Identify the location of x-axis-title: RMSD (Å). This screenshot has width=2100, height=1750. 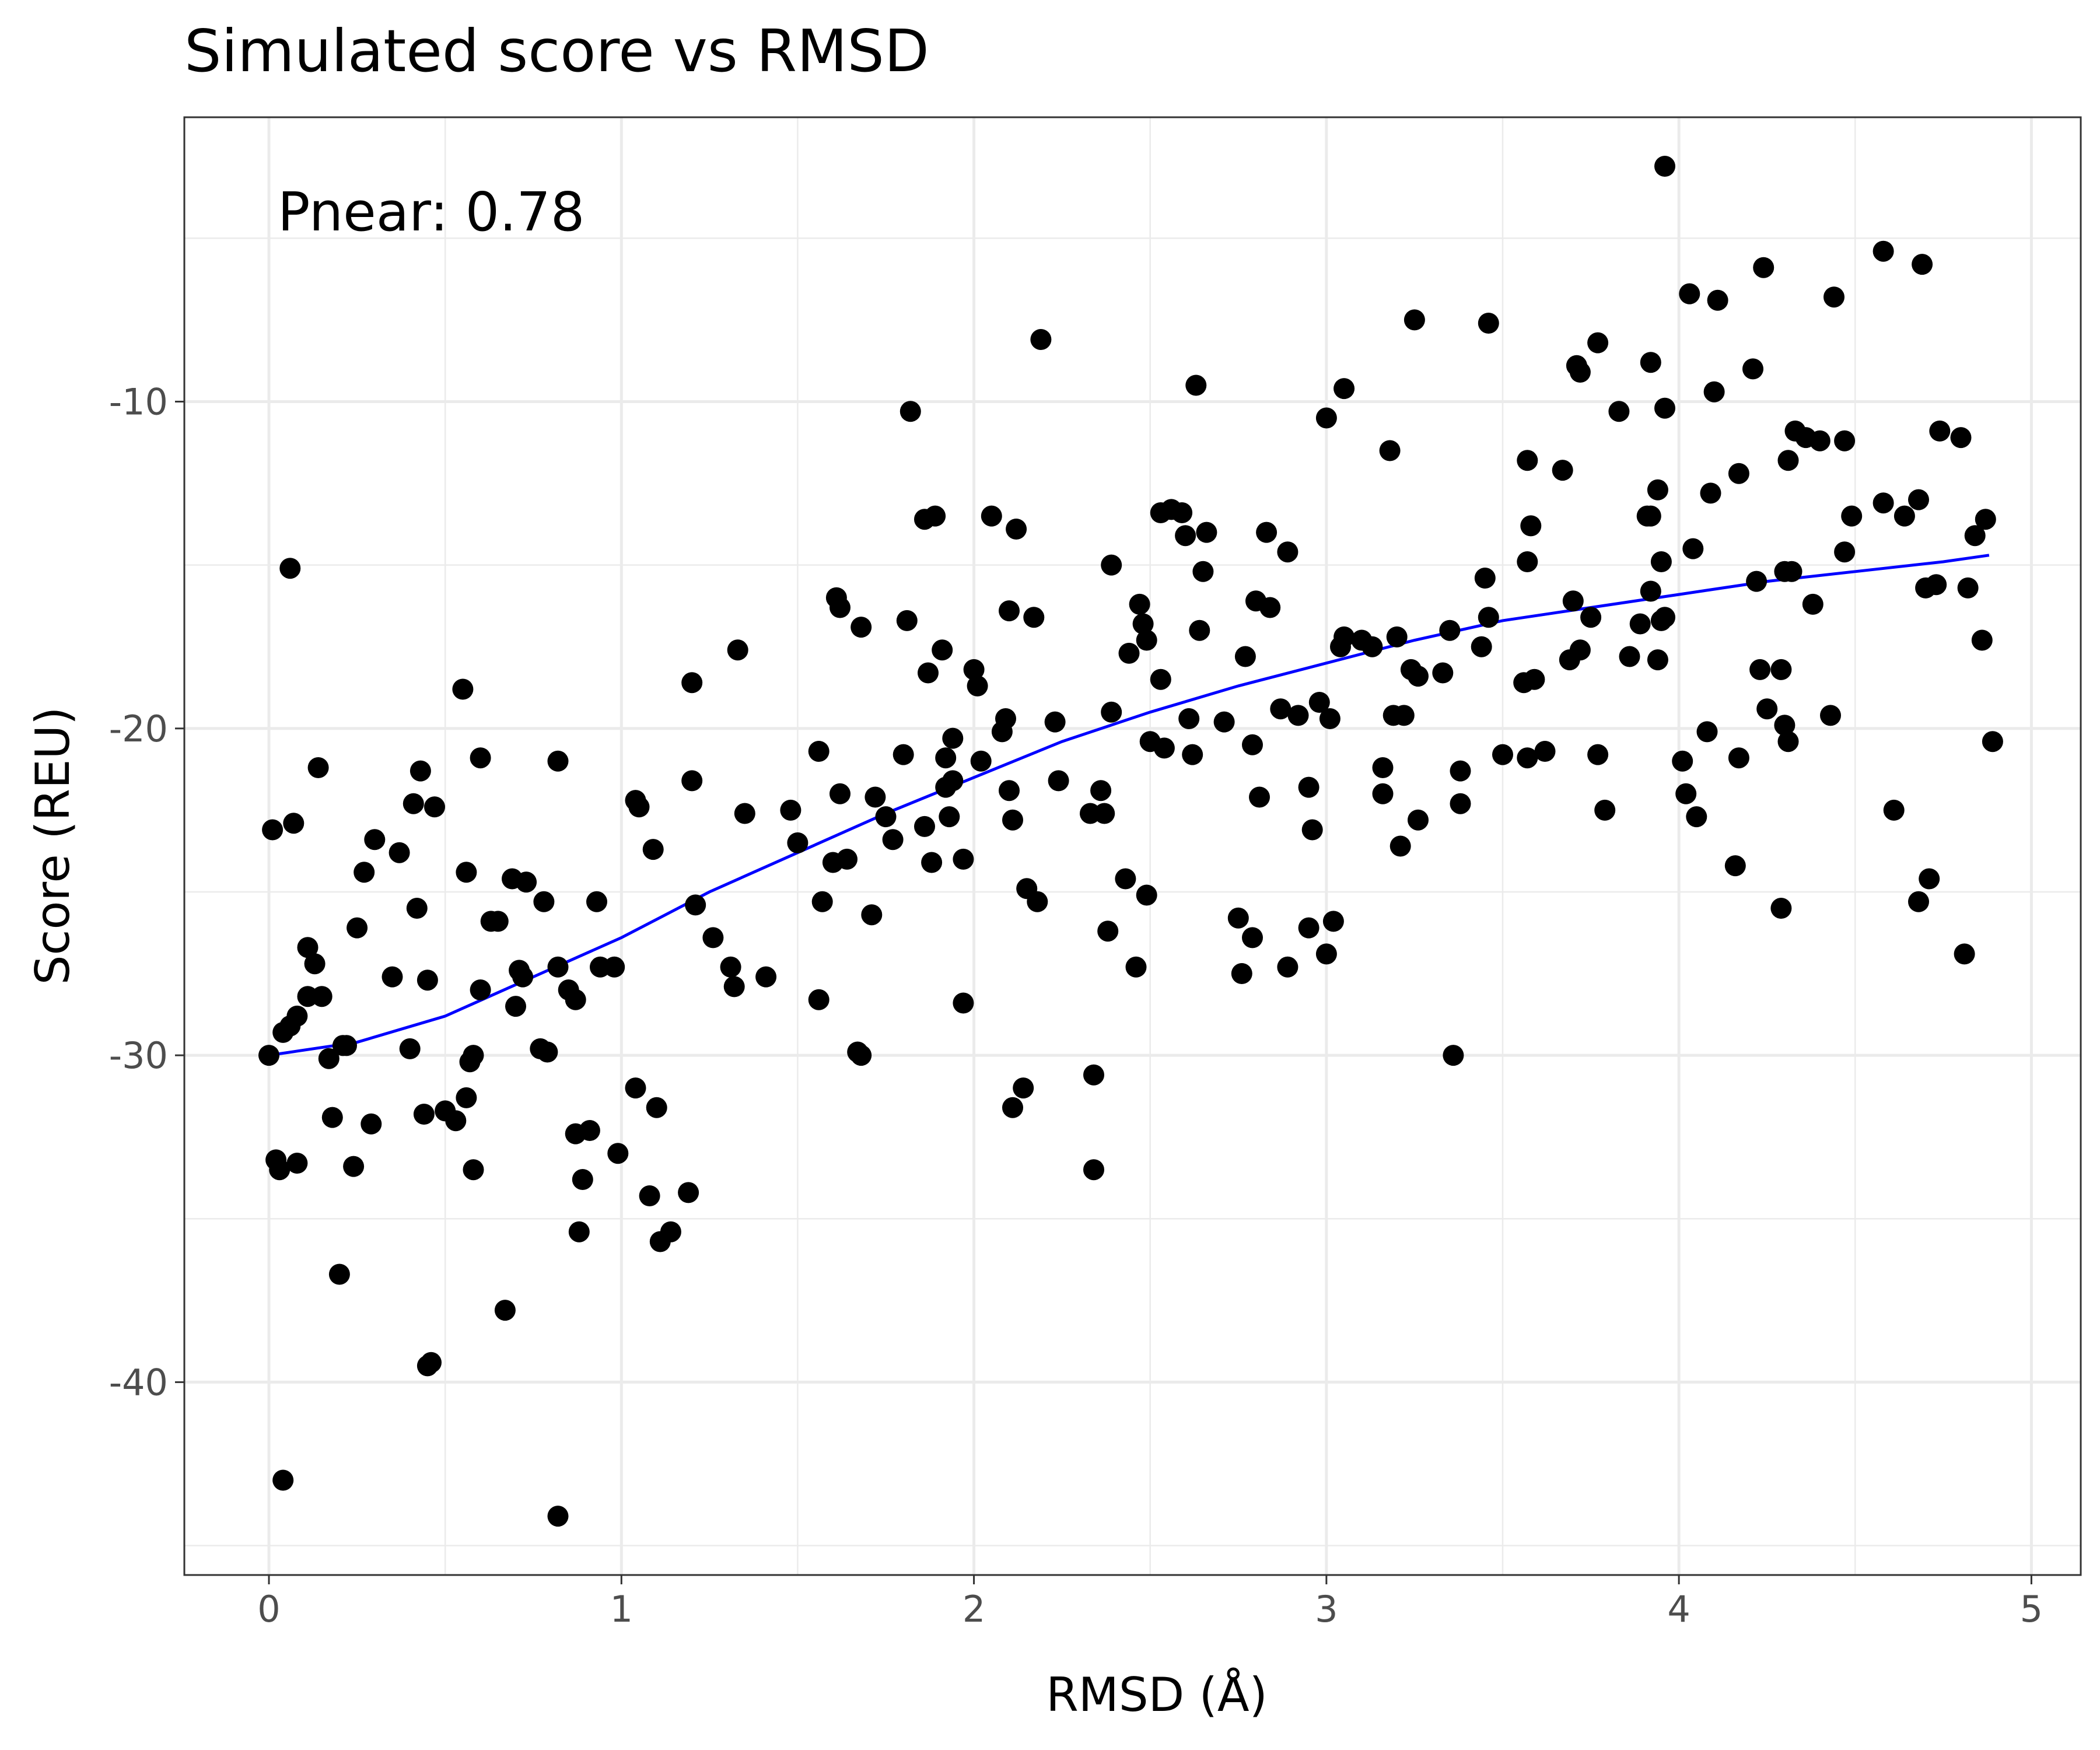
(1157, 1694).